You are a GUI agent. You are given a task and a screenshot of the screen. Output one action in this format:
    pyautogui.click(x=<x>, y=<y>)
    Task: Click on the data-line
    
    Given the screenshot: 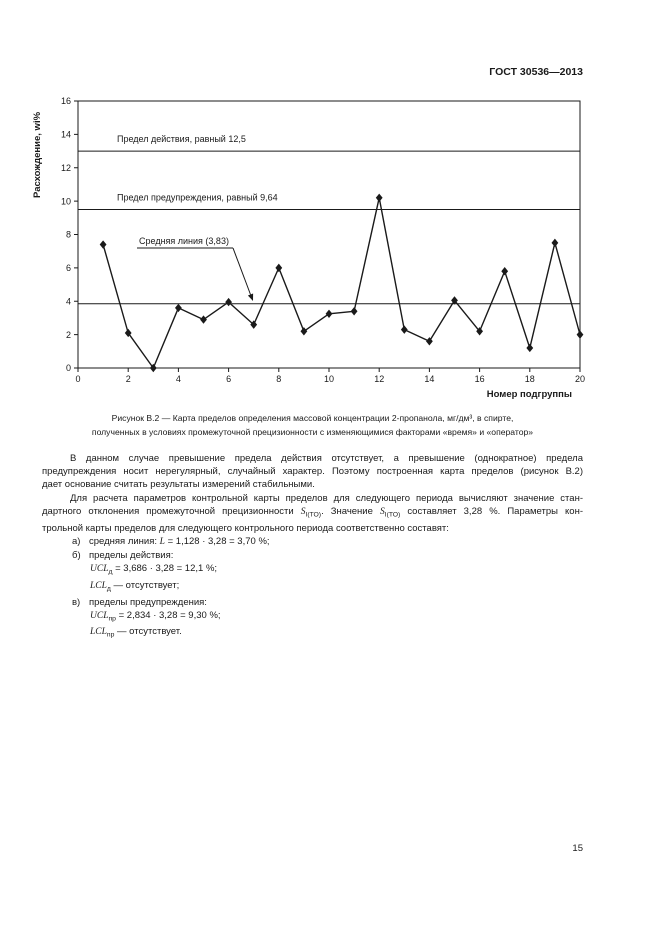 What is the action you would take?
    pyautogui.click(x=341, y=283)
    